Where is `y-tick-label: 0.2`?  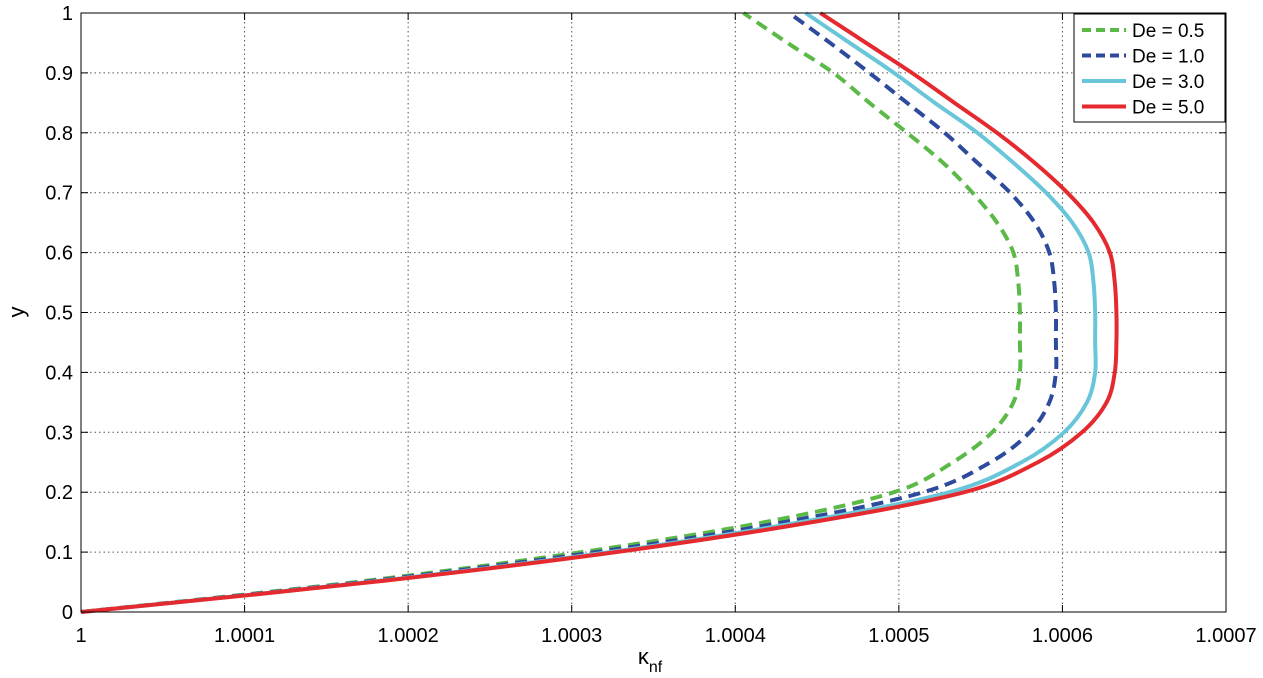
y-tick-label: 0.2 is located at coordinates (59, 493).